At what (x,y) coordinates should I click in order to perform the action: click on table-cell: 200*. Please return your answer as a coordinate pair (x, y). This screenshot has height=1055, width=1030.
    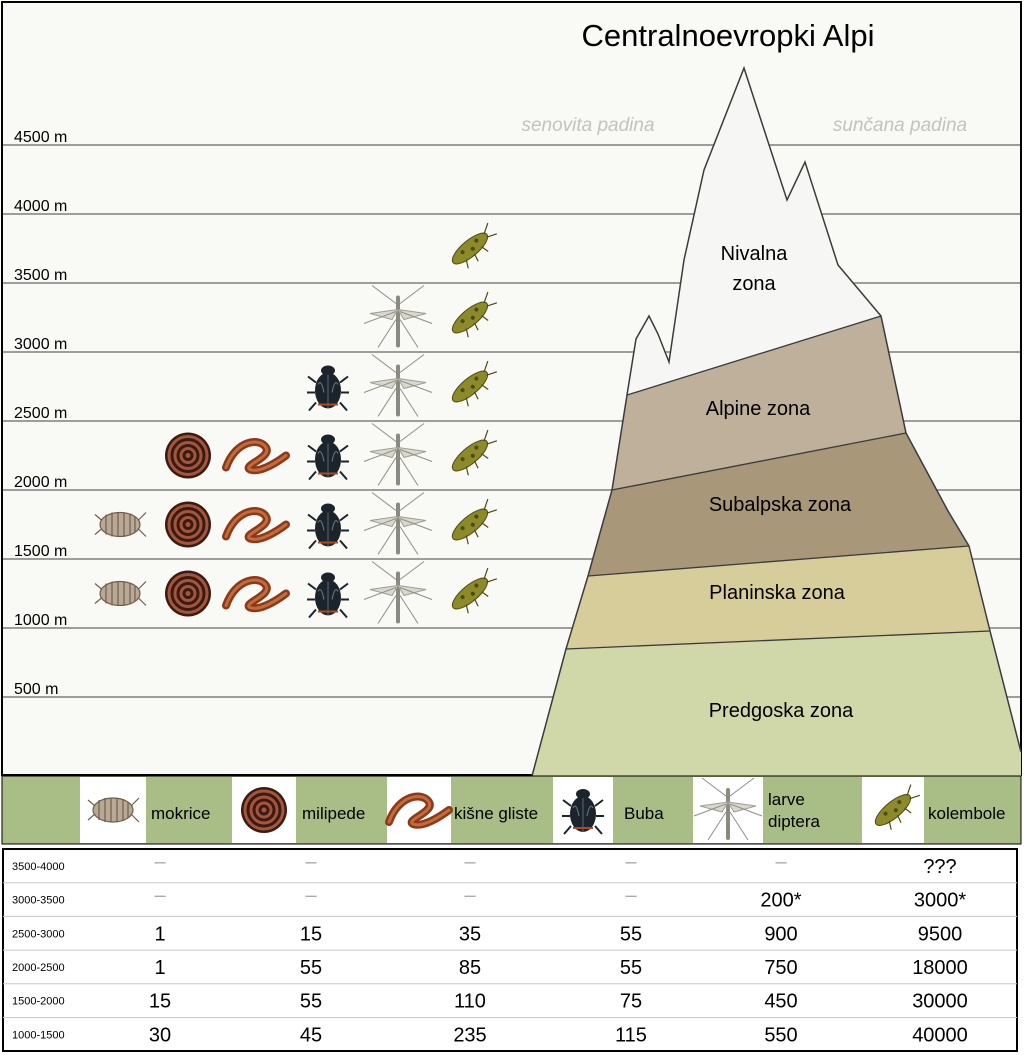
    Looking at the image, I should click on (780, 901).